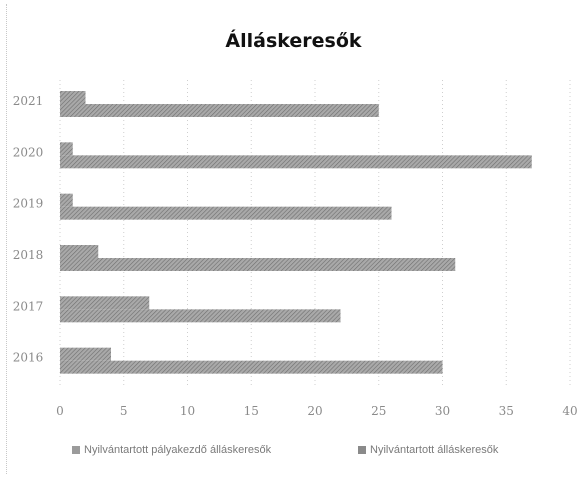  What do you see at coordinates (187, 411) in the screenshot?
I see `x-tick-label-2: 10` at bounding box center [187, 411].